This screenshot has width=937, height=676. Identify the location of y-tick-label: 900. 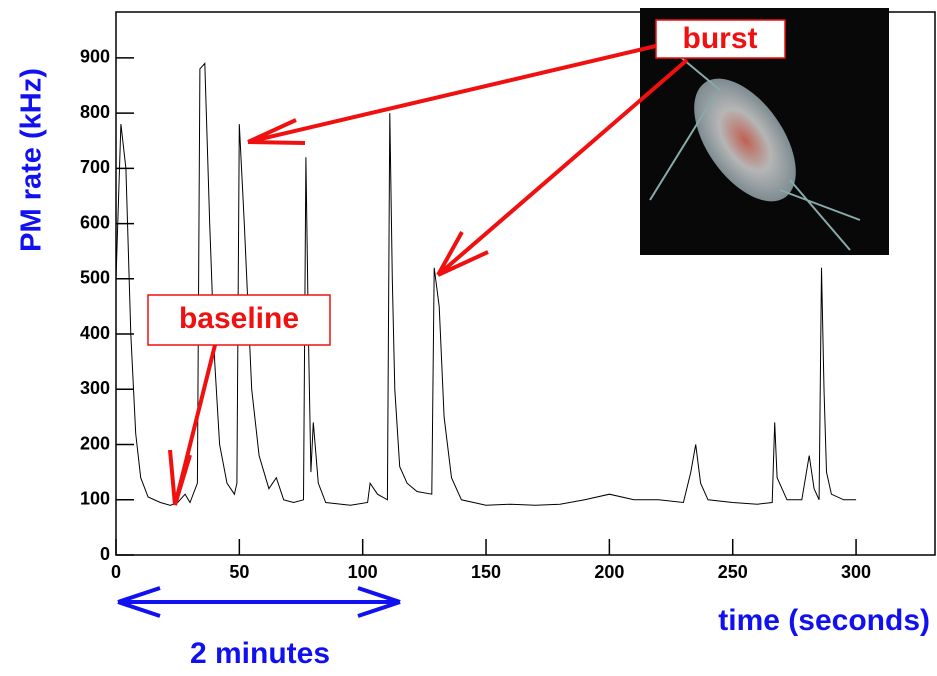
(95, 57).